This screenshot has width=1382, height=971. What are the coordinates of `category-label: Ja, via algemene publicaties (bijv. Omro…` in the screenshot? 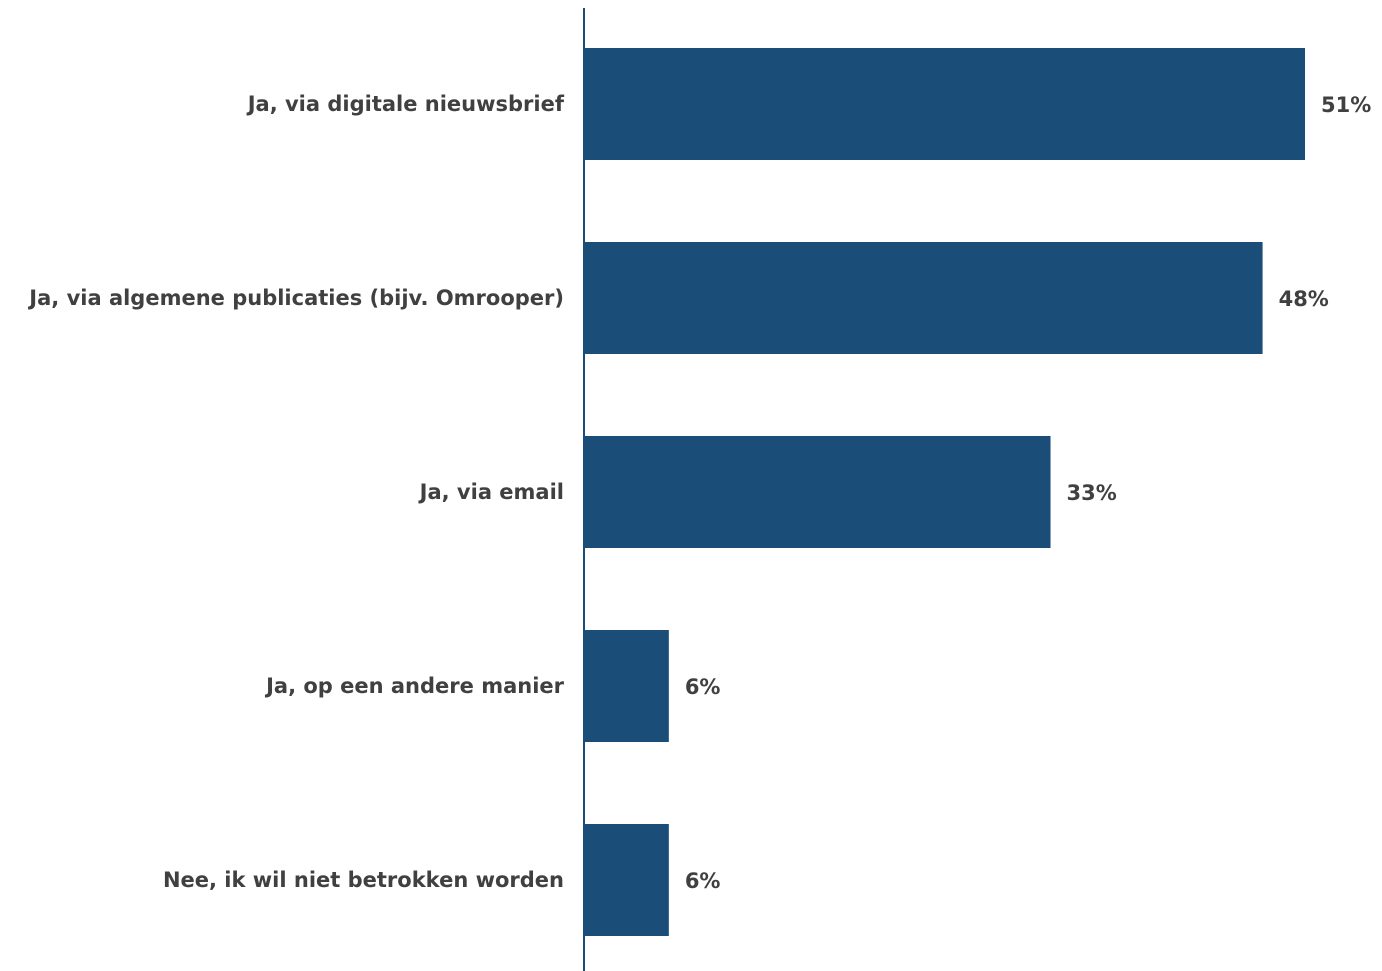 It's located at (295, 298).